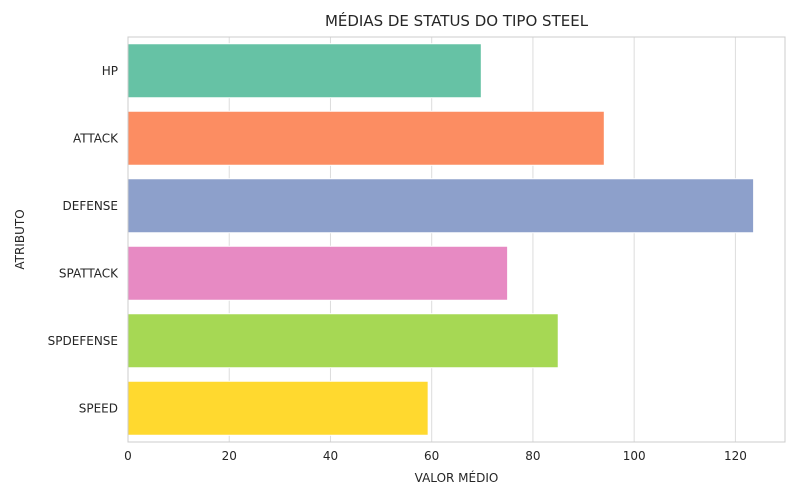 This screenshot has height=500, width=800. I want to click on x-tick-label: 100, so click(634, 456).